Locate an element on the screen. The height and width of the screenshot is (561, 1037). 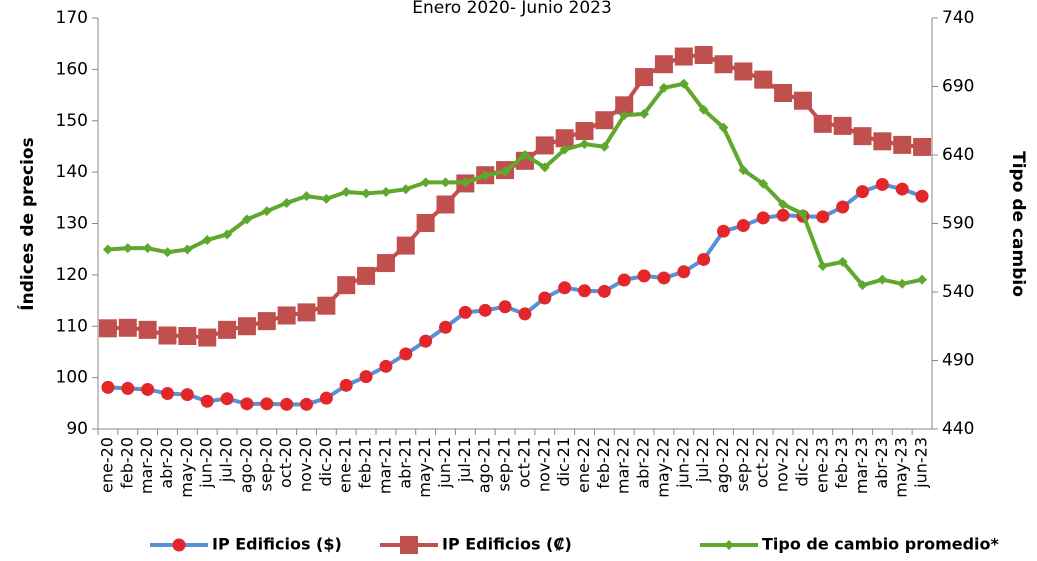
x-tick-label: oct-21 is located at coordinates (523, 462).